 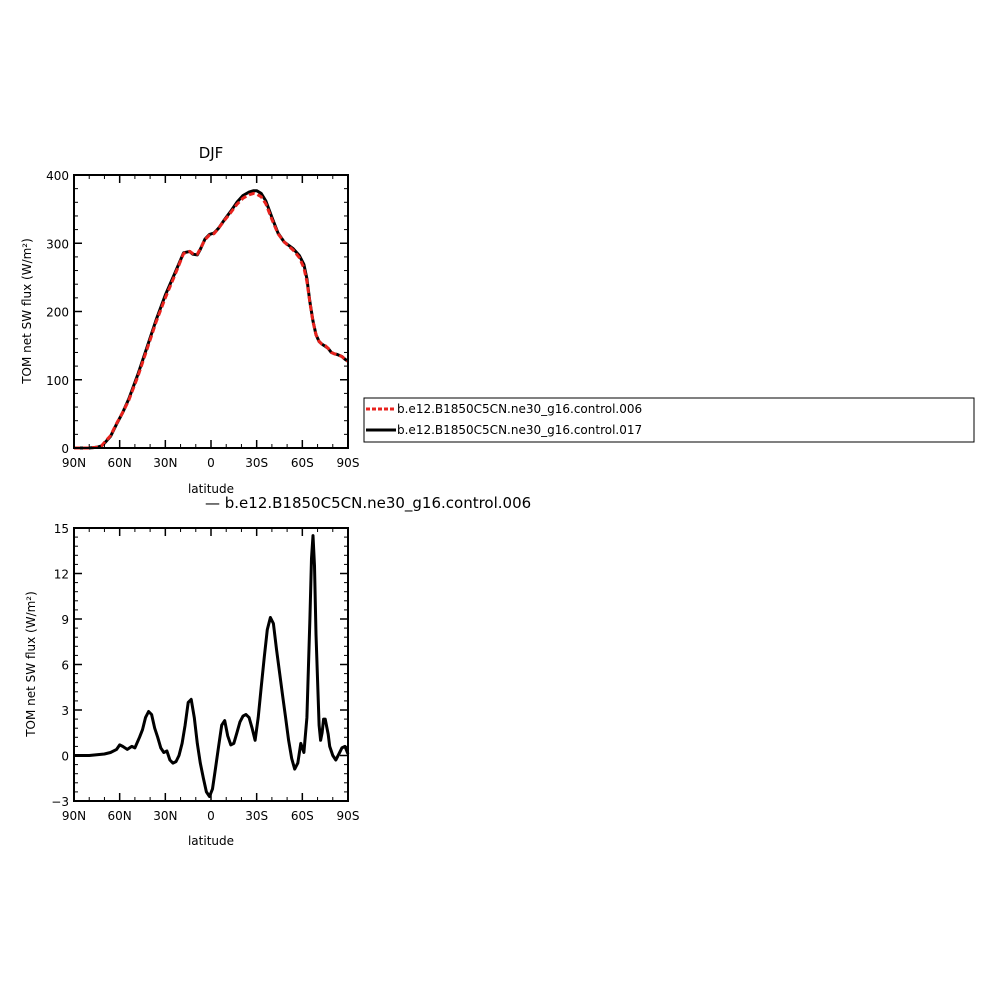 I want to click on bottom-y-tick-label: 0, so click(x=65, y=757).